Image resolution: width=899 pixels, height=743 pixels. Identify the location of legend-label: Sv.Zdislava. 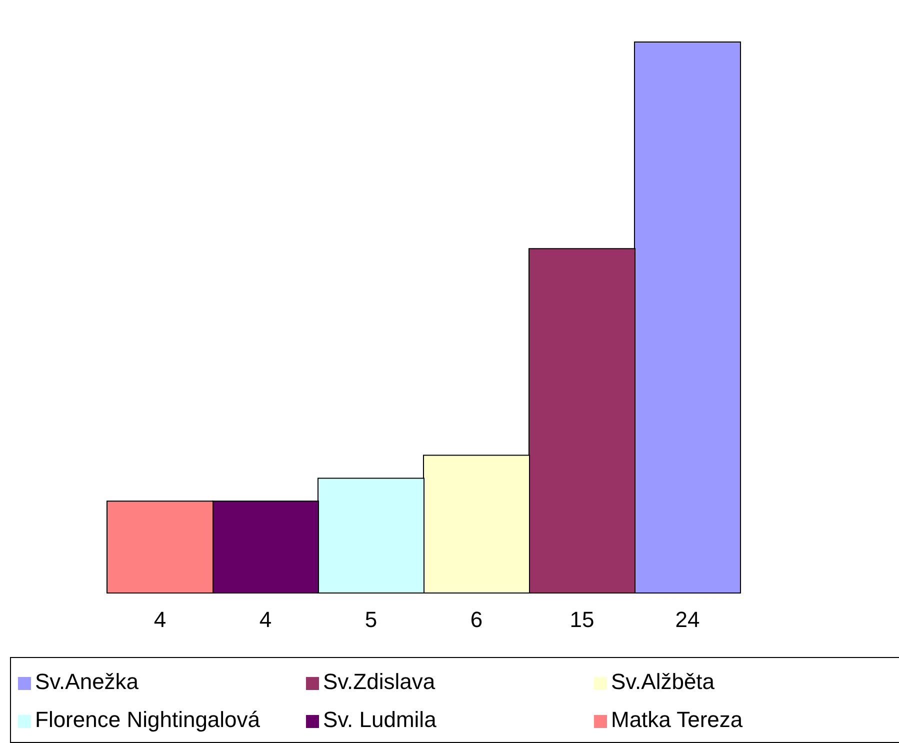
(379, 681).